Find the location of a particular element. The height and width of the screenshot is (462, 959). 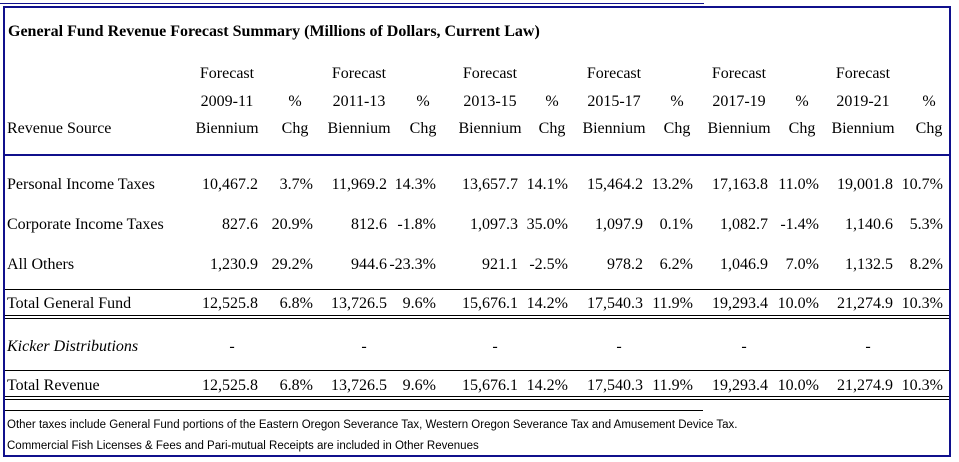

row-corporate-income-taxes-label: Corporate Income Taxes is located at coordinates (85, 224).